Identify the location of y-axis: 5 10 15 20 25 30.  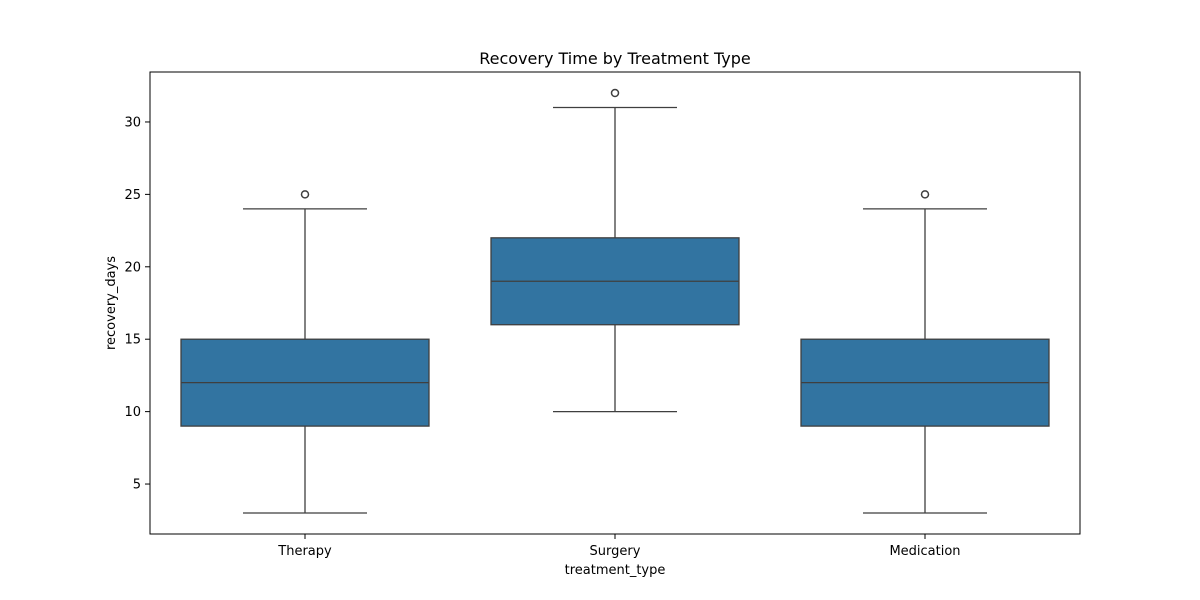
(137, 304).